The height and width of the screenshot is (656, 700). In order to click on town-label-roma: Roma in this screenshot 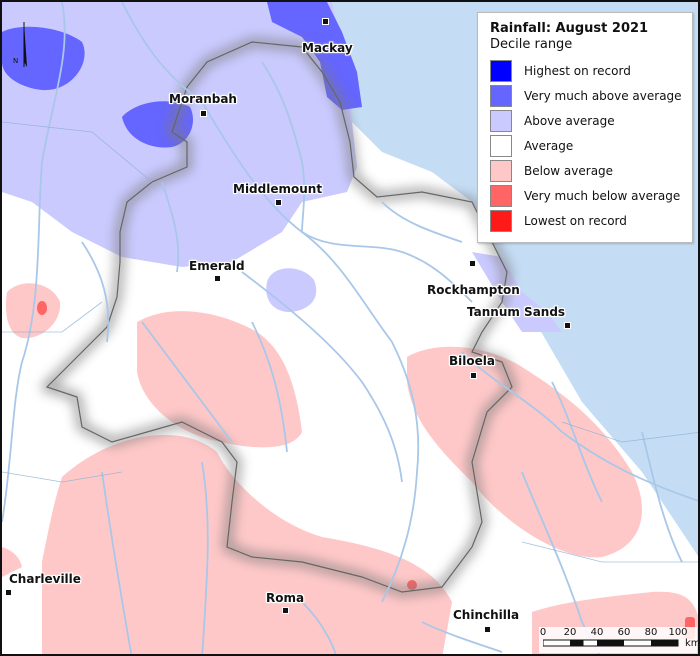, I will do `click(285, 598)`.